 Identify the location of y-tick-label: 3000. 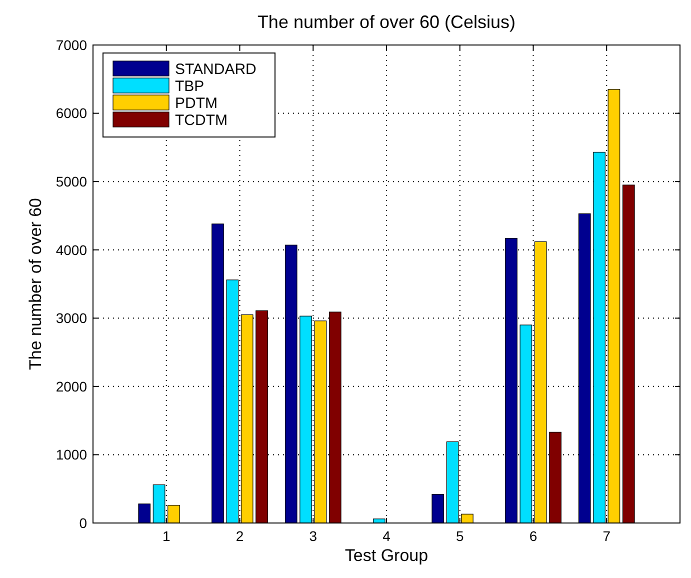
(72, 318).